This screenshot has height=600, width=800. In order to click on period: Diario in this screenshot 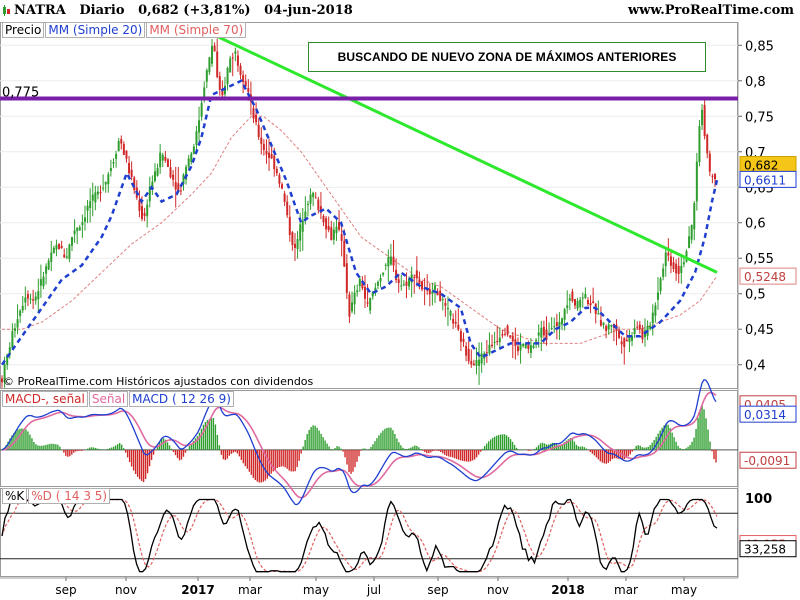, I will do `click(102, 10)`.